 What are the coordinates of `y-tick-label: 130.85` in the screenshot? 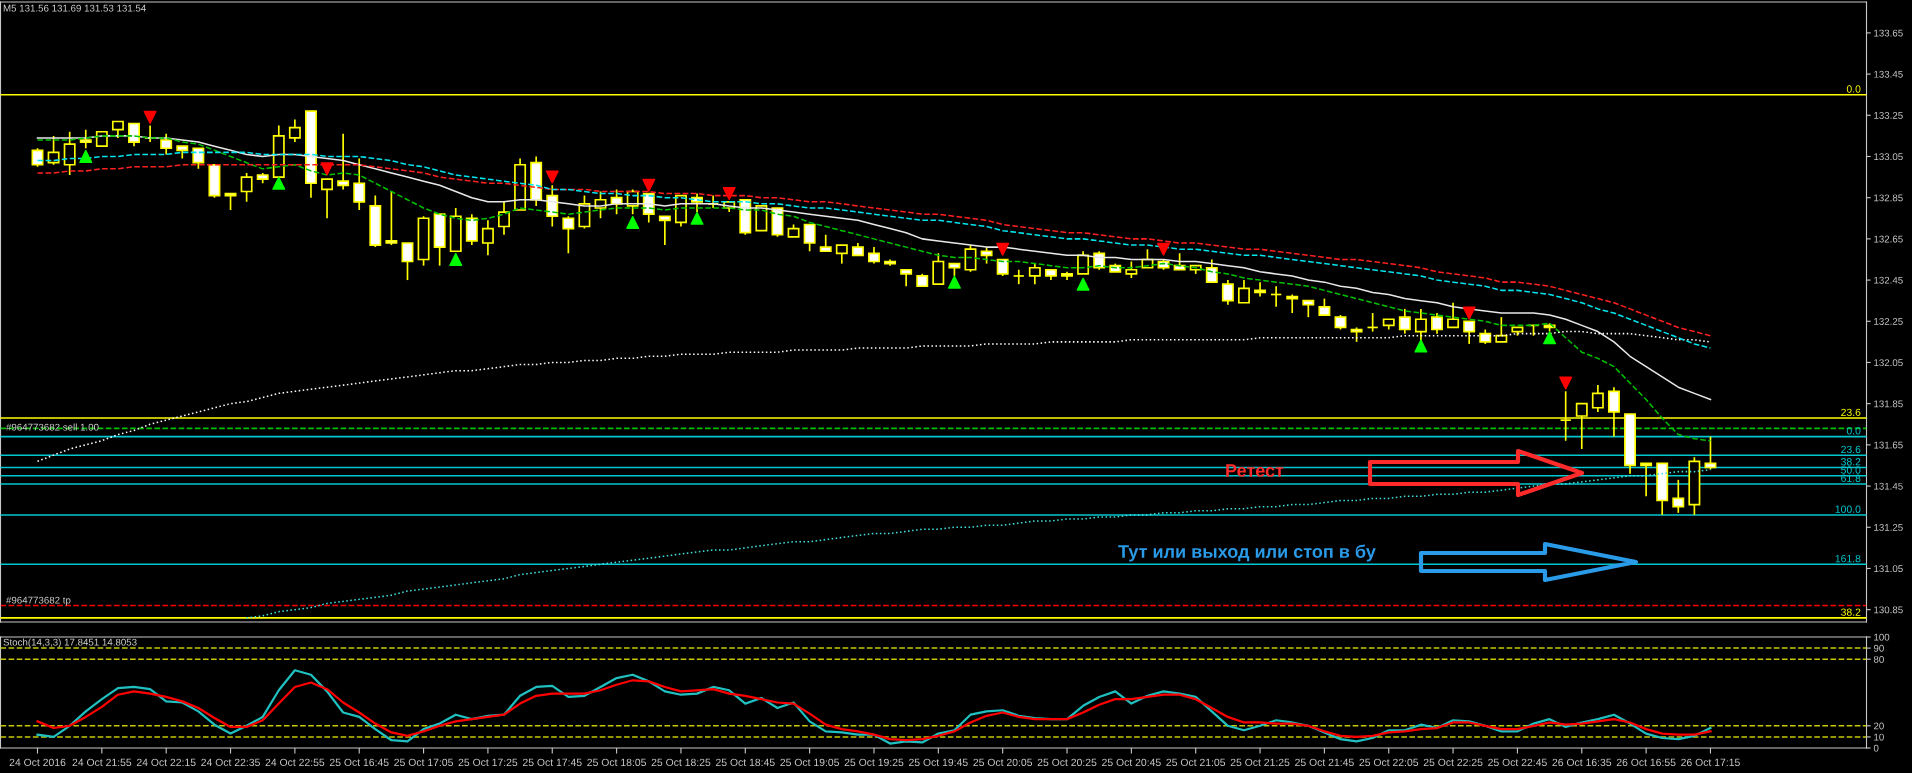 It's located at (1888, 610).